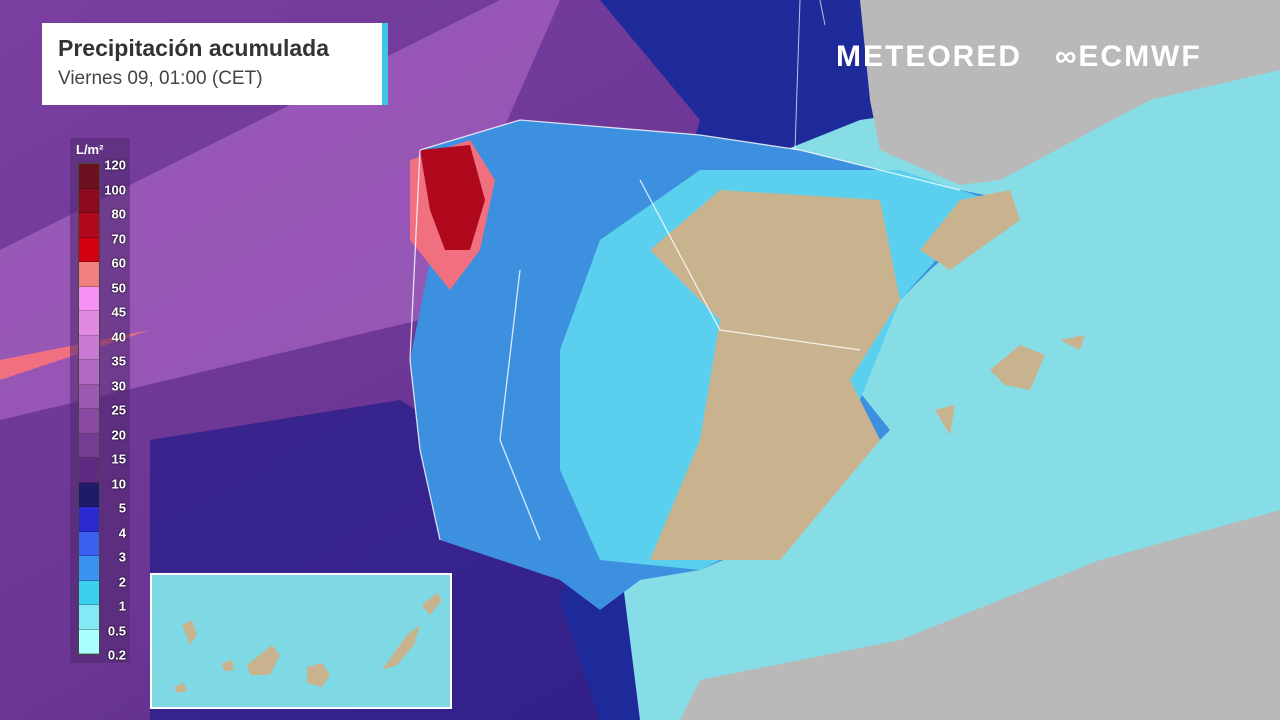 This screenshot has width=1280, height=720. I want to click on ecmwf-logo-text: ECMWF, so click(1140, 56).